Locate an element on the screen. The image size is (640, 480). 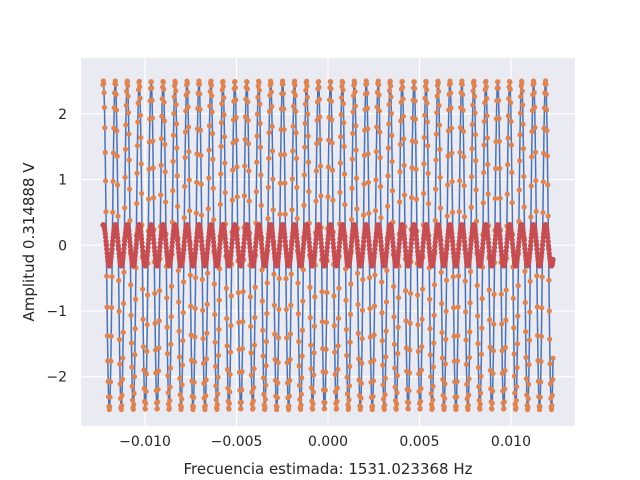
x-tick-label: −0.005 is located at coordinates (237, 442).